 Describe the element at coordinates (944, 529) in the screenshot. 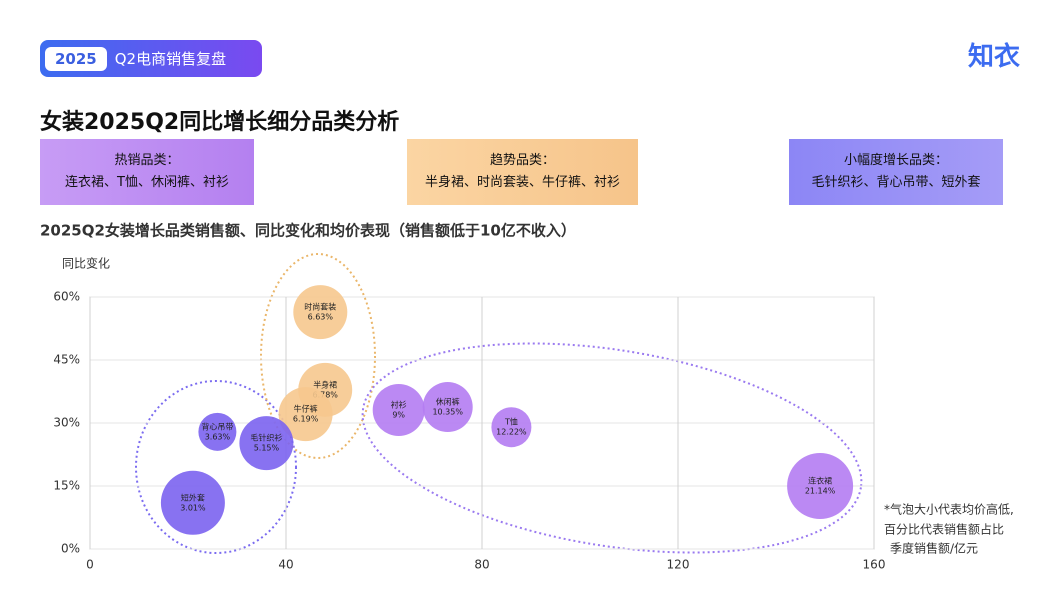

I see `note: 百分比代表销售额占比` at that location.